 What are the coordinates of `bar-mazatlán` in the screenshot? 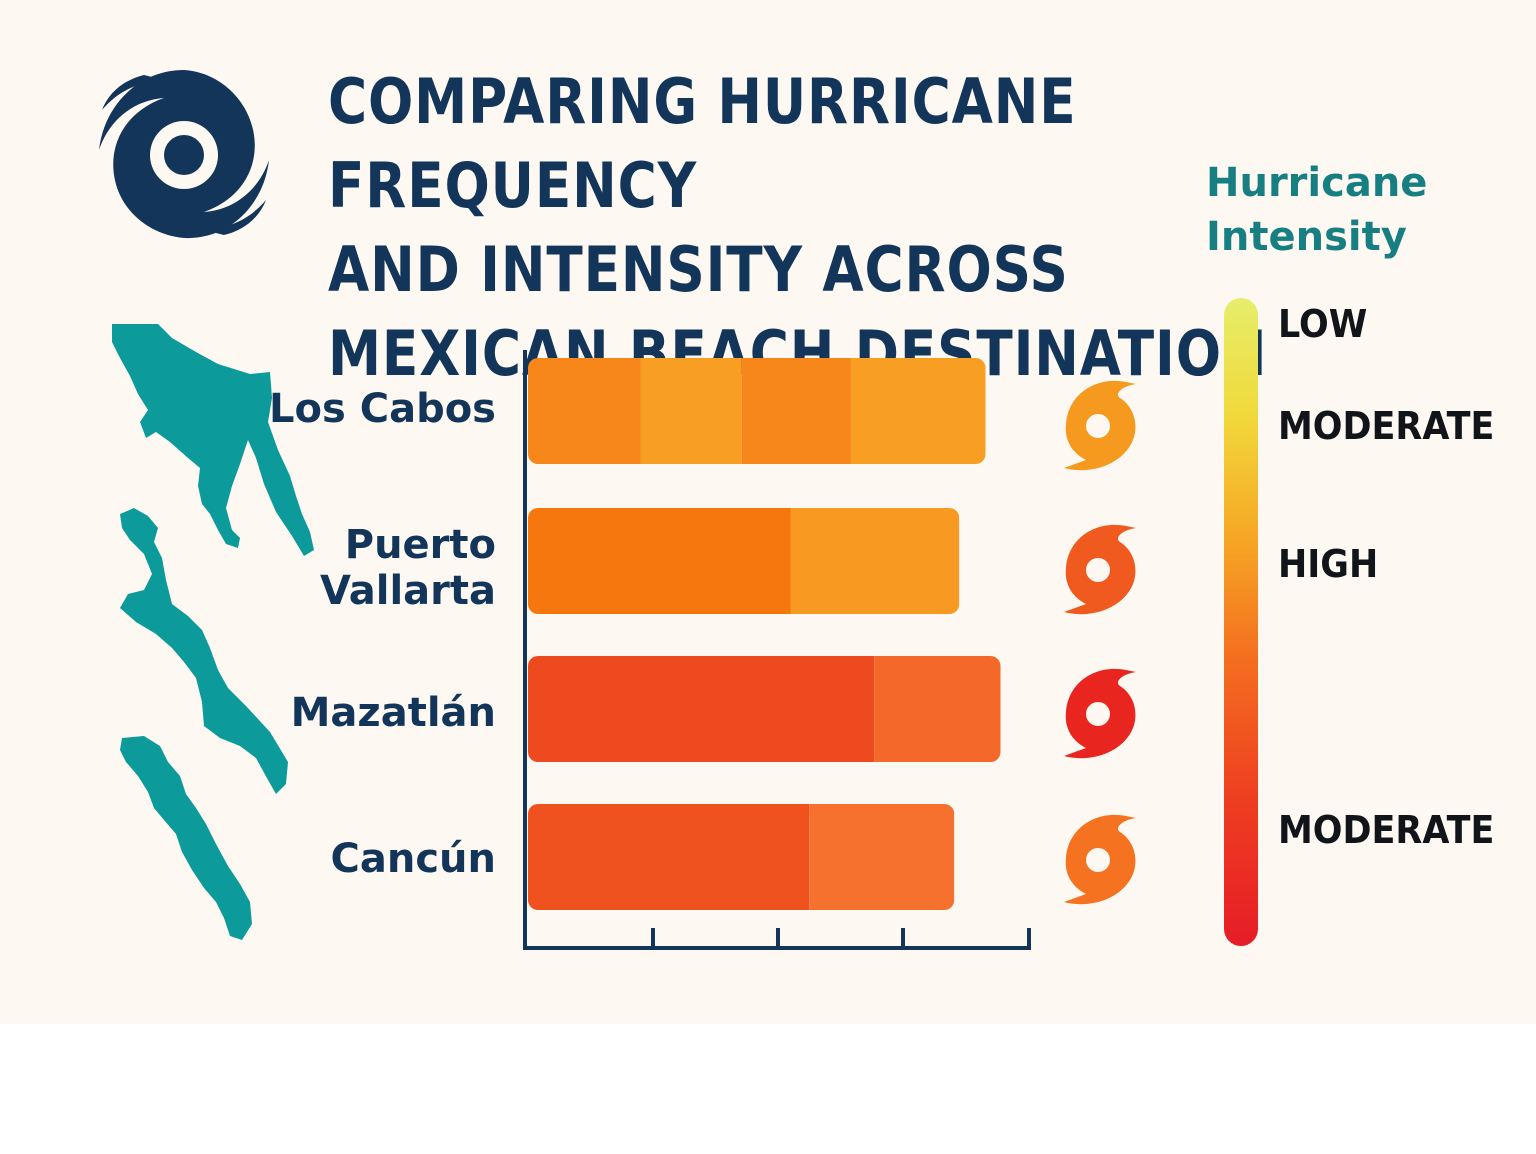 It's located at (764, 709).